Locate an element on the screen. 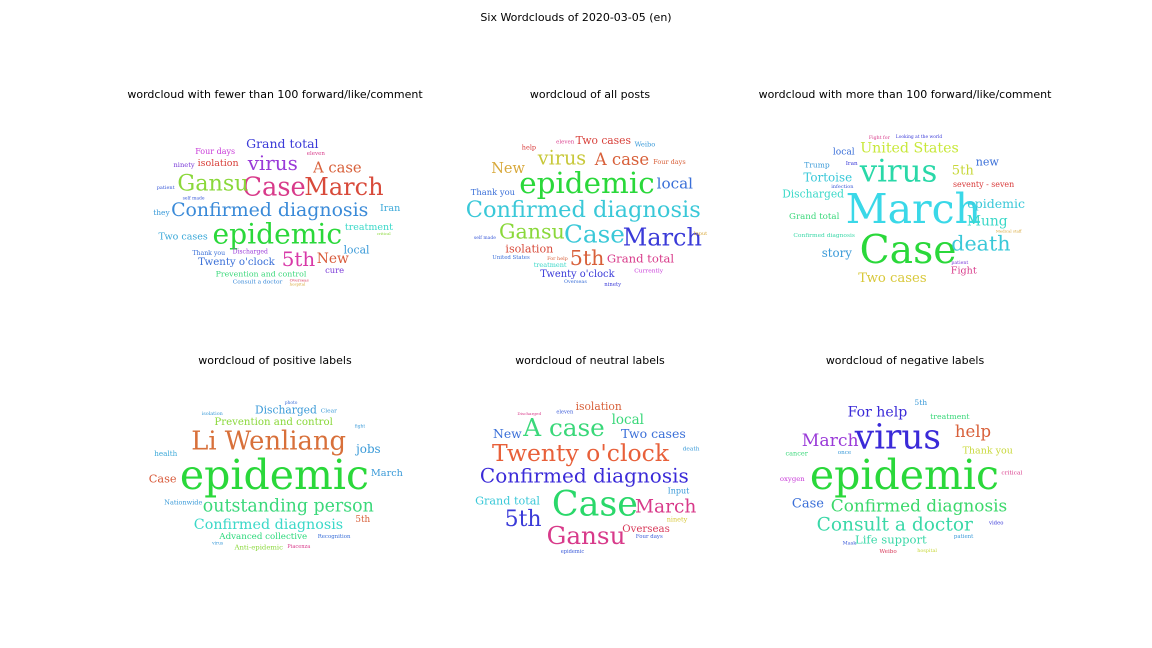  word-death: death is located at coordinates (980, 243).